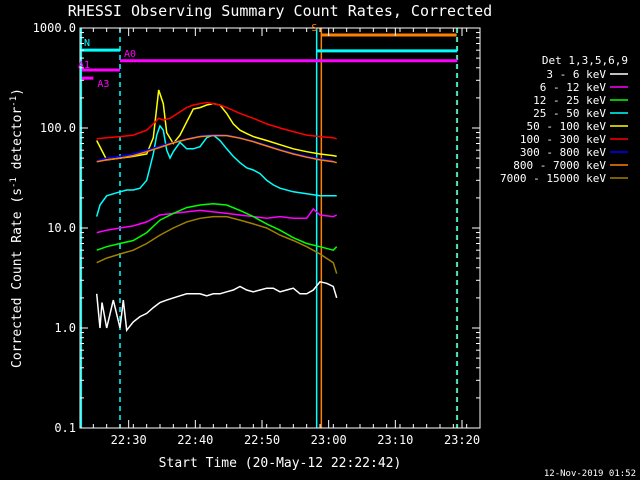  Describe the element at coordinates (585, 60) in the screenshot. I see `legend-title: Det 1,3,5,6,9` at that location.